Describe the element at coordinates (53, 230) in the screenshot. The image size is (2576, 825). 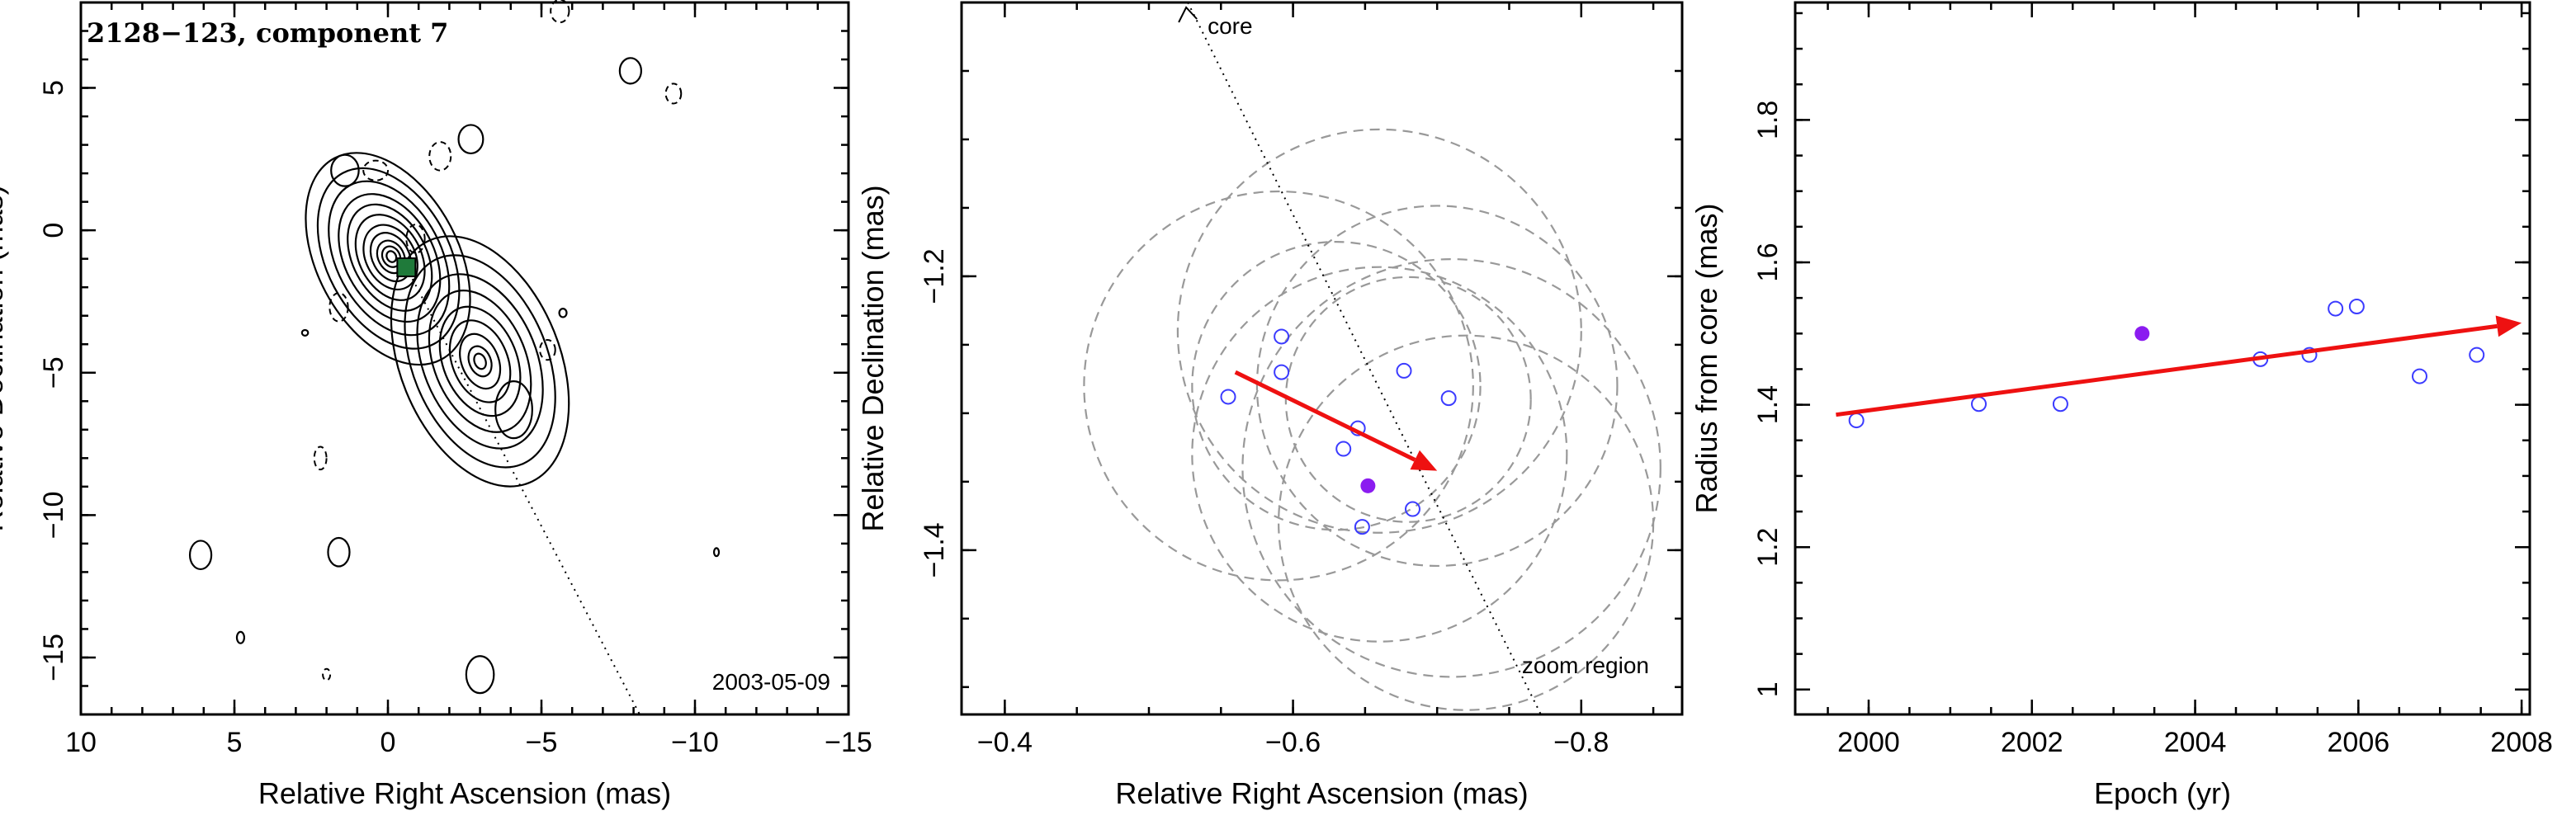
I see `y-tick-label: 0` at that location.